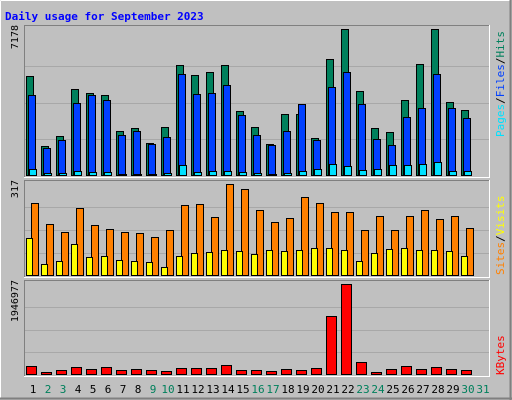 This screenshot has width=512, height=400. I want to click on day-label-4: 4, so click(78, 389).